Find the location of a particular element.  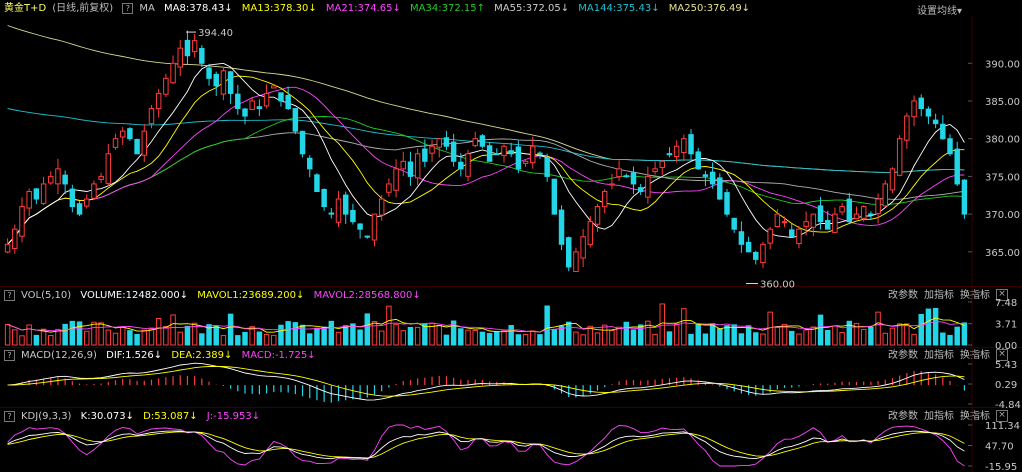

macd-links: 改参数 加指标 换指标 × is located at coordinates (945, 356).